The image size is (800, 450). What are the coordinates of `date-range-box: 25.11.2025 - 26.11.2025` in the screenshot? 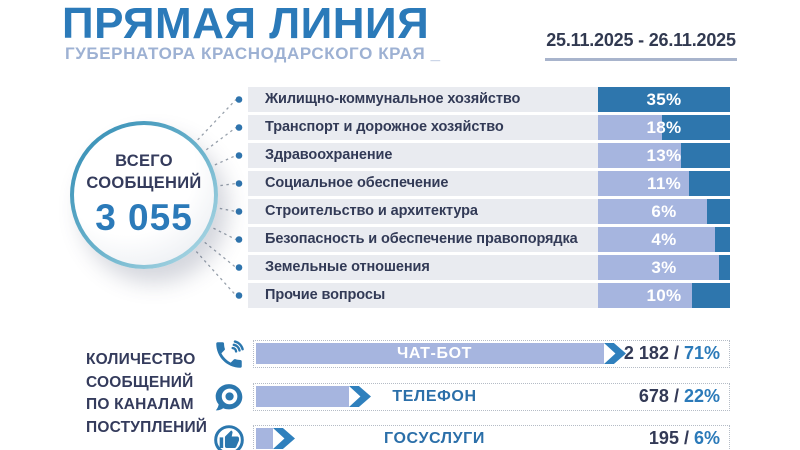 It's located at (641, 45).